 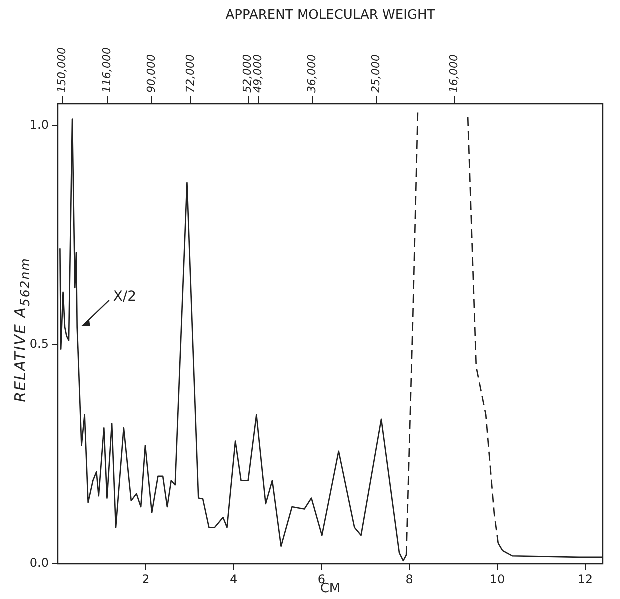 I want to click on x2-tick-label: 150,000, so click(x=61, y=70).